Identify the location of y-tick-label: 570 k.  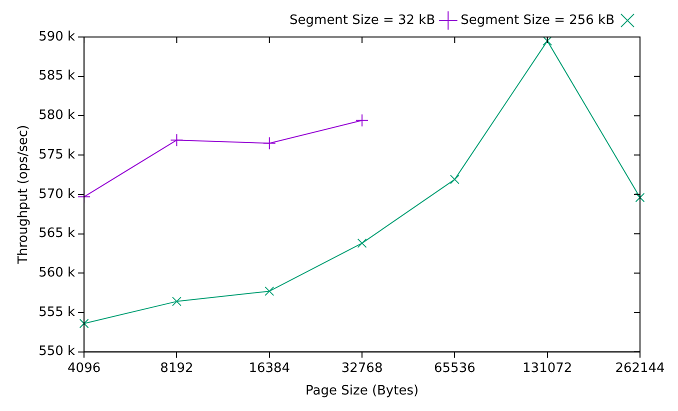
(57, 194).